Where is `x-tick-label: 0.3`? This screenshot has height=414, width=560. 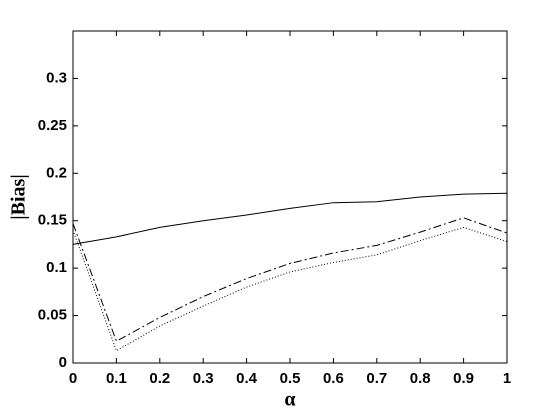
x-tick-label: 0.3 is located at coordinates (203, 378).